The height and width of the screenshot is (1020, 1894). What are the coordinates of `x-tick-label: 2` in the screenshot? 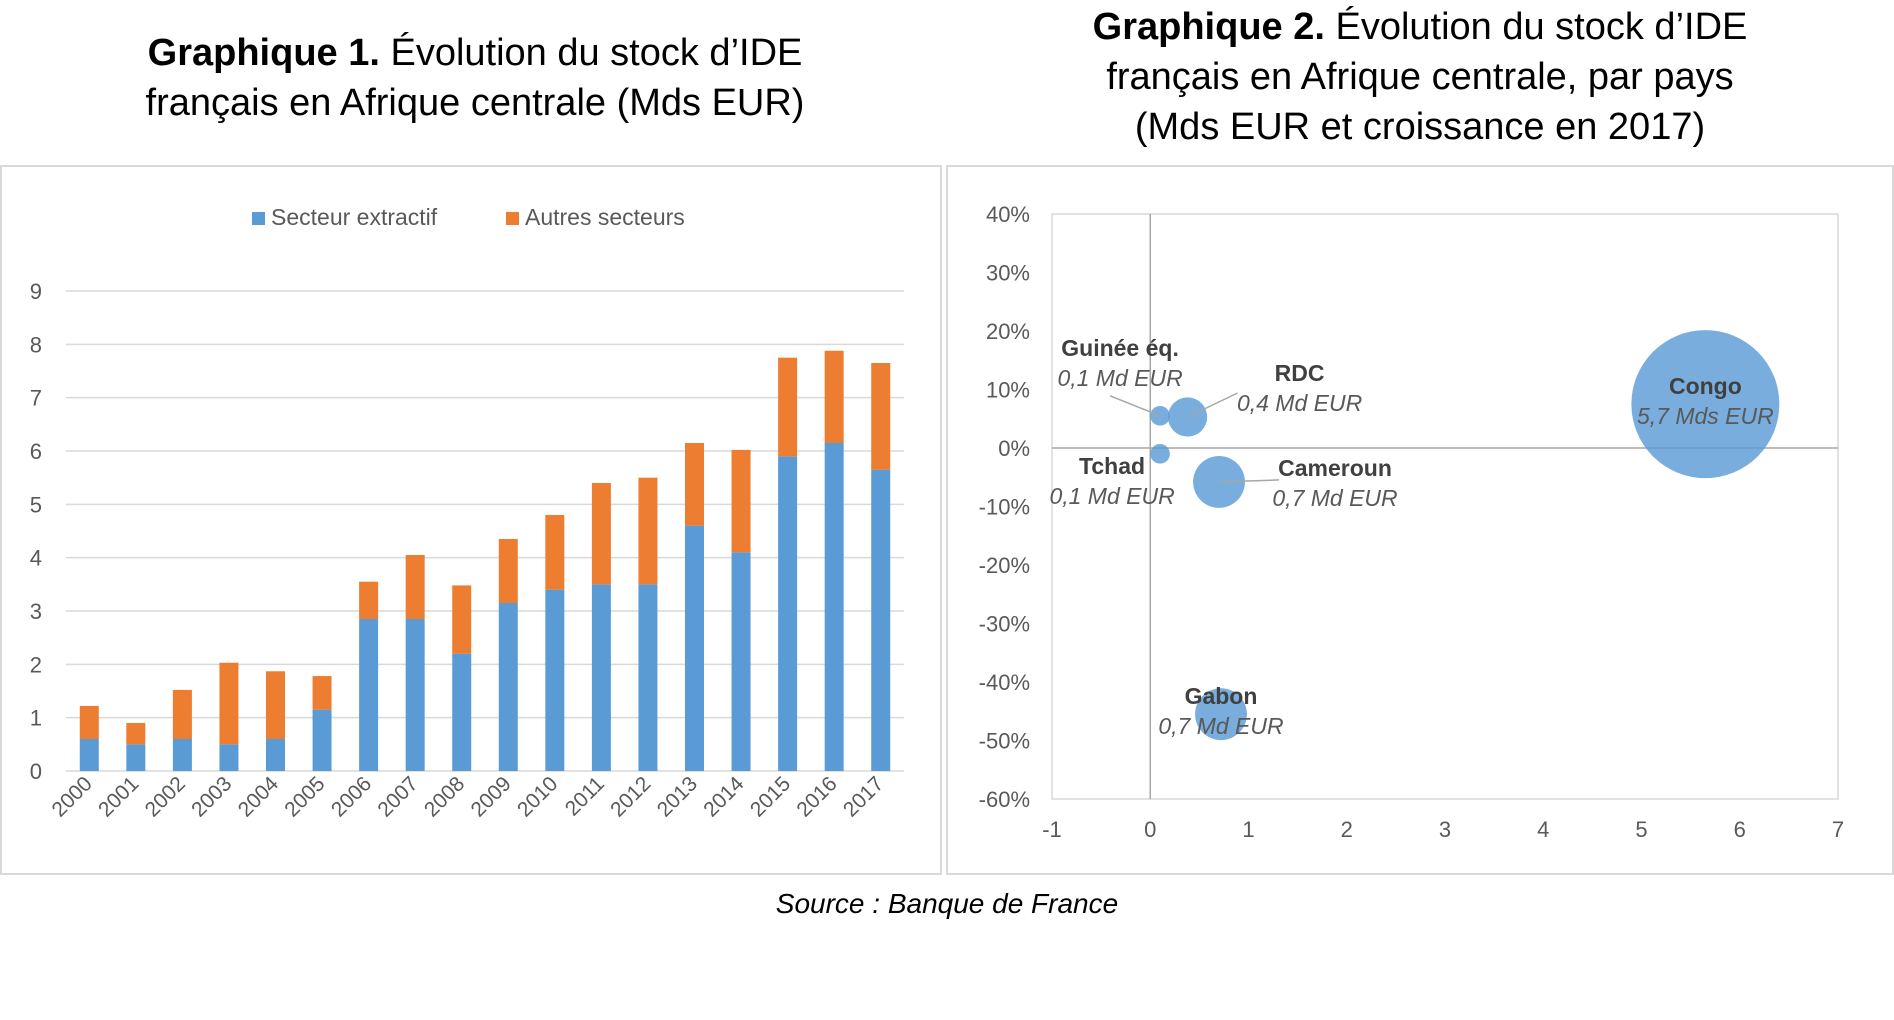 It's located at (1347, 829).